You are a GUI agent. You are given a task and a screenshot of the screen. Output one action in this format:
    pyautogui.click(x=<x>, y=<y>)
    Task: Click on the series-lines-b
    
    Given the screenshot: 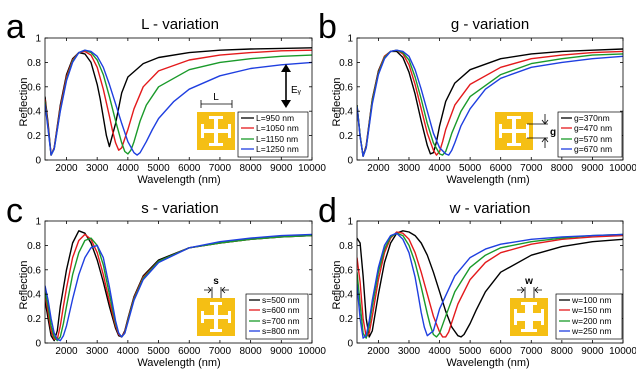 What is the action you would take?
    pyautogui.click(x=490, y=102)
    